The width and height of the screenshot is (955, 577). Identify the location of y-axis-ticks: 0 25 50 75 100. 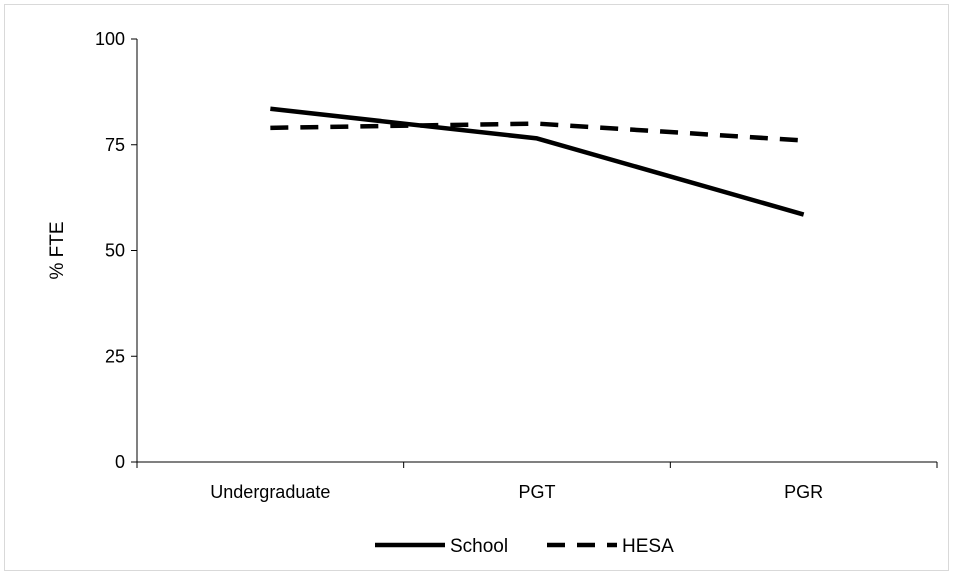
(116, 250).